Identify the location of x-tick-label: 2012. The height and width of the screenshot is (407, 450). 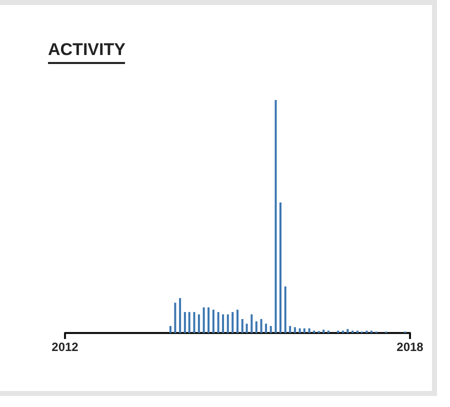
(65, 347).